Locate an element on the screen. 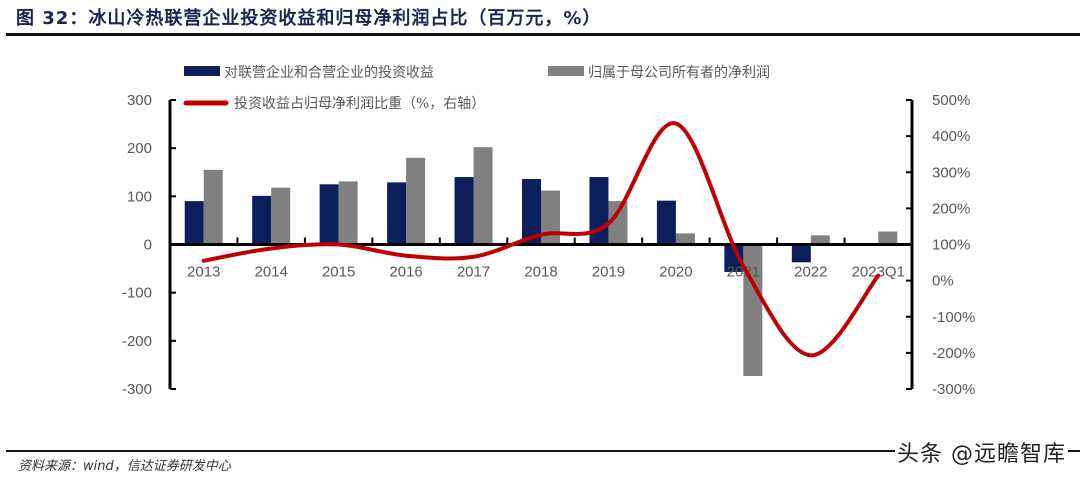  y-left-tick-label: -100 is located at coordinates (137, 293).